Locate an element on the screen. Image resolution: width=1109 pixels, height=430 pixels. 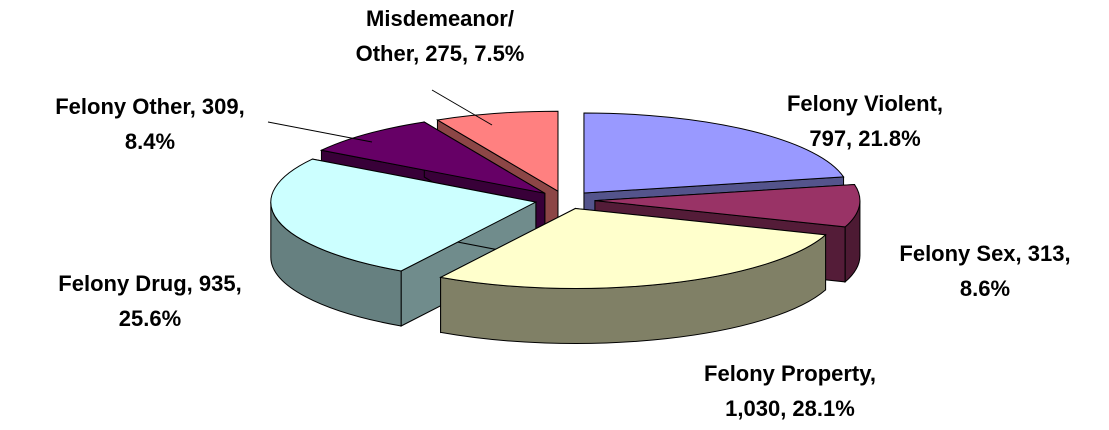
pie-slice is located at coordinates (633, 275).